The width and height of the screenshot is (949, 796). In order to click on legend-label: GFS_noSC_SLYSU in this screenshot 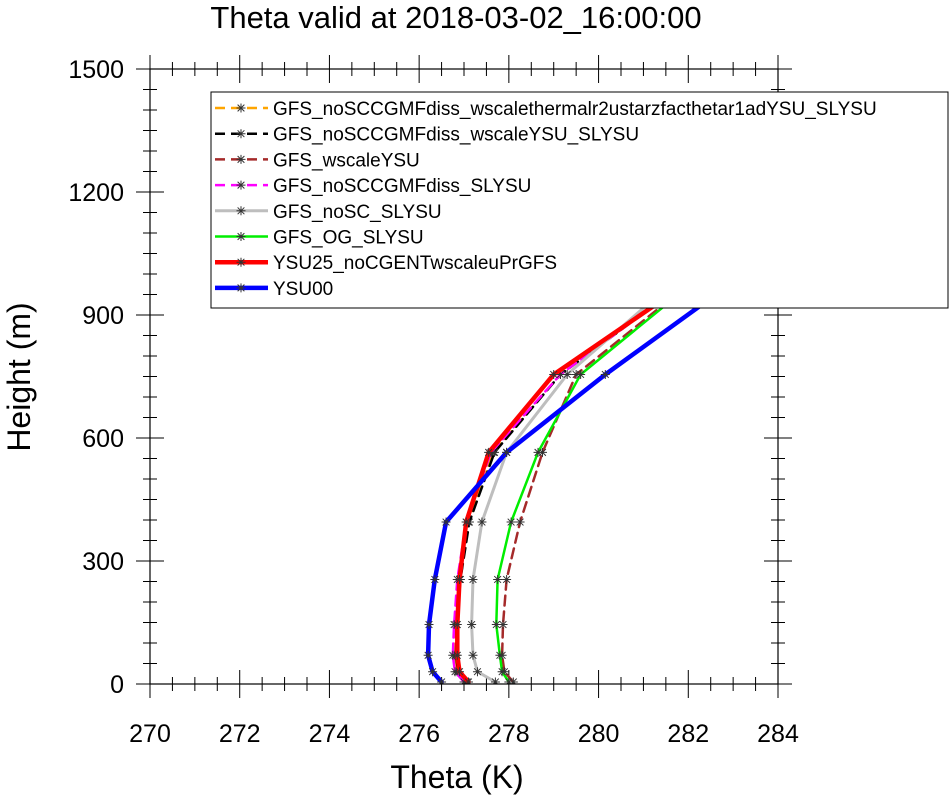, I will do `click(357, 212)`.